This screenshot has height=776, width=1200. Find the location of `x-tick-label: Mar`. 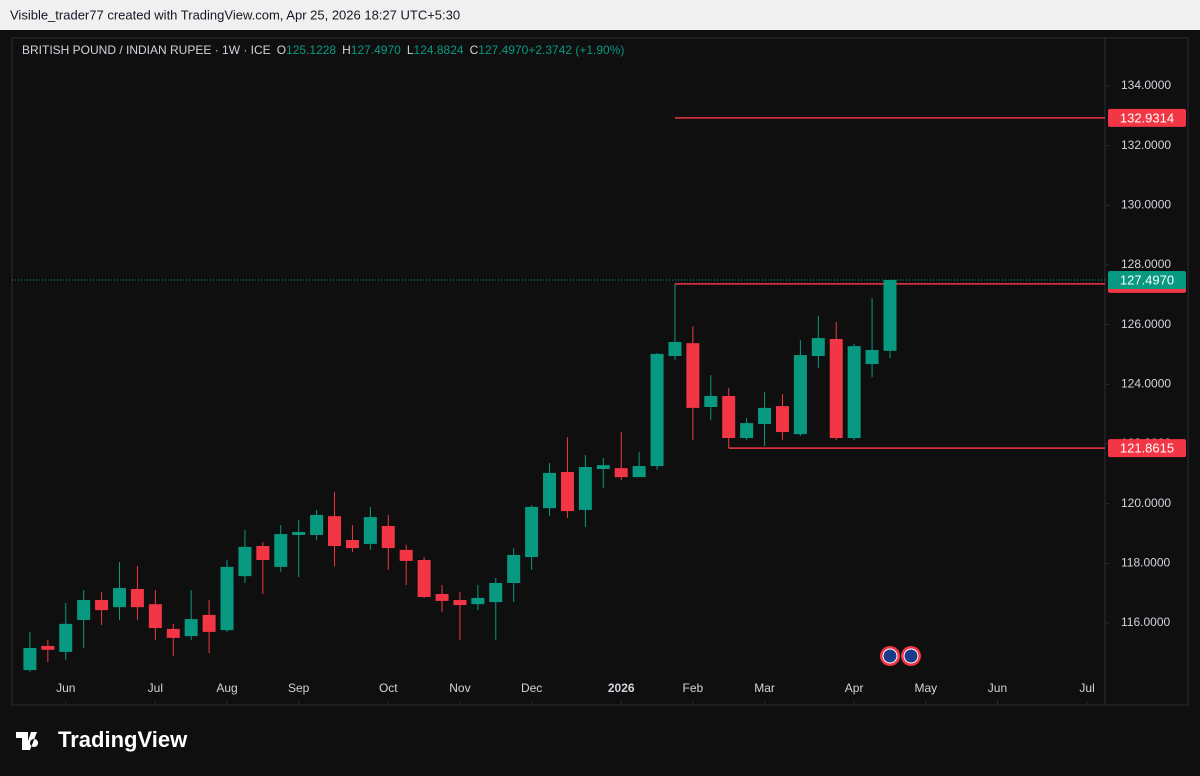

x-tick-label: Mar is located at coordinates (764, 688).